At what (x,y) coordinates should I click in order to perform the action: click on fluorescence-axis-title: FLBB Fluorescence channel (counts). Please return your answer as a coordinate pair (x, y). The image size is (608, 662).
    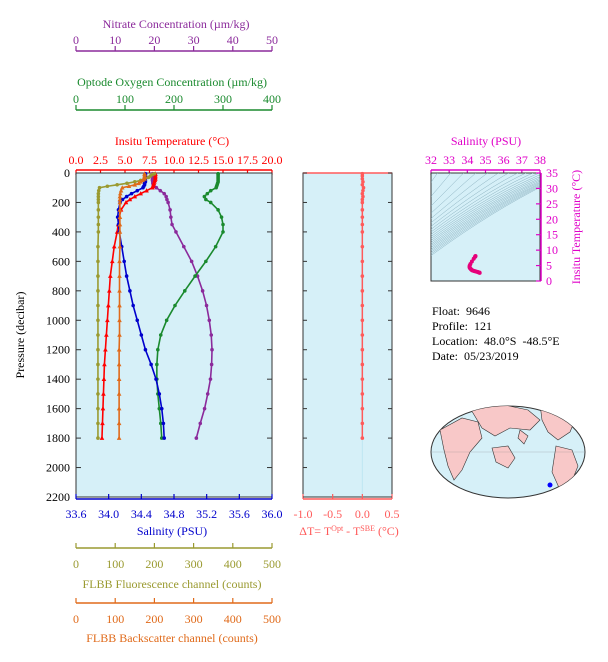
    Looking at the image, I should click on (172, 584).